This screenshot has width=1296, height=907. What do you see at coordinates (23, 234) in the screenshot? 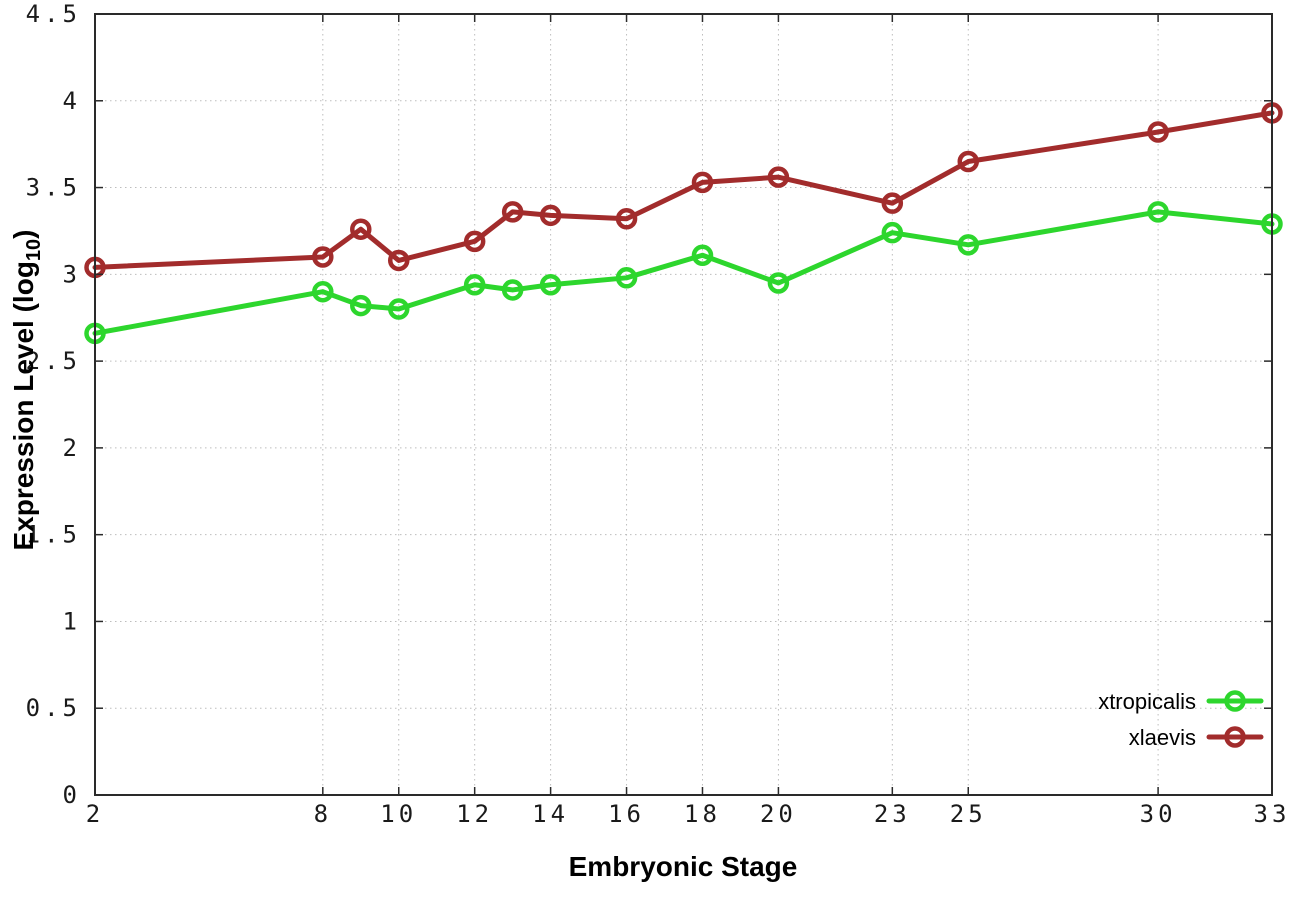
I see `y-axis-title-end: )` at bounding box center [23, 234].